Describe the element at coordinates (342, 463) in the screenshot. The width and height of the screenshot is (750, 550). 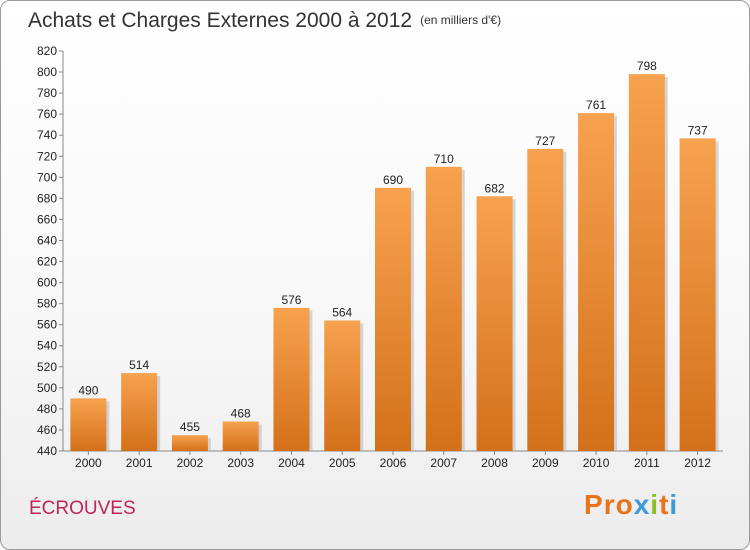
I see `x-tick-label: 2005` at that location.